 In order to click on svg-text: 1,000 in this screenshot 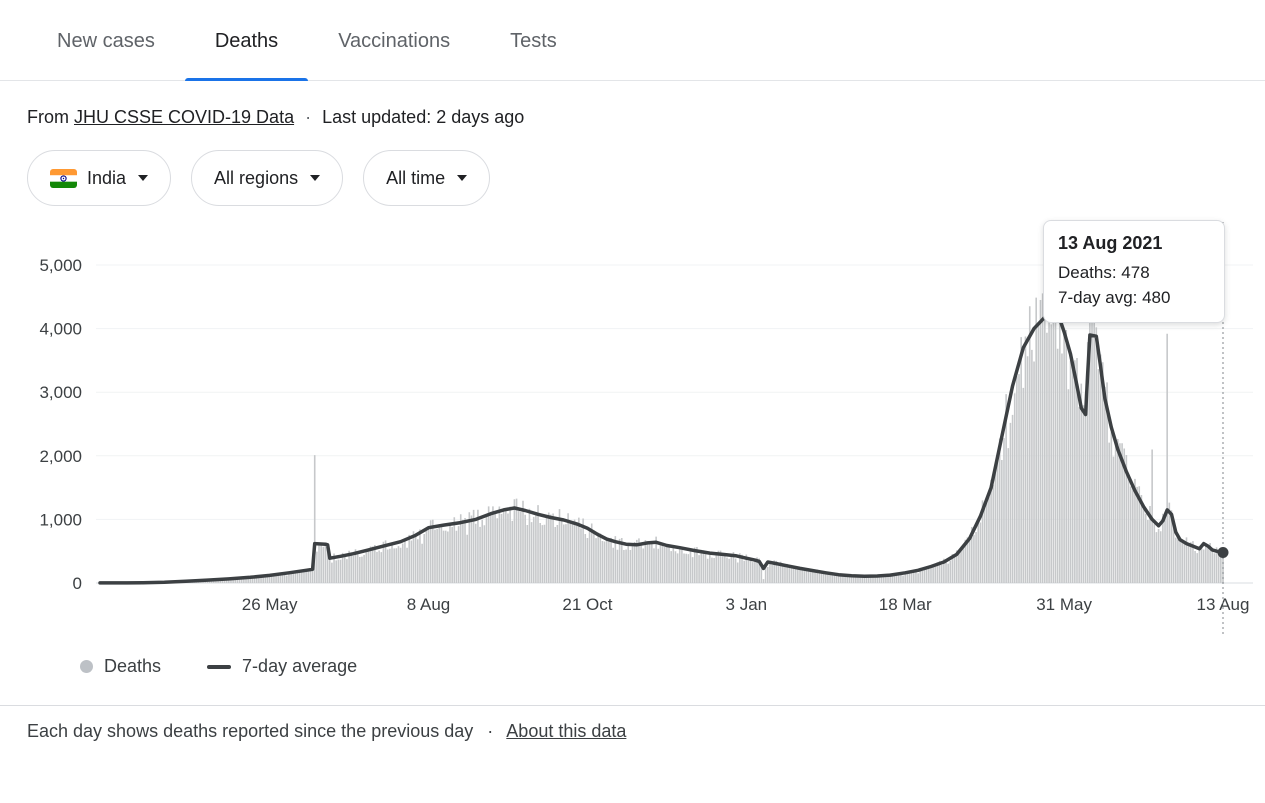, I will do `click(60, 519)`.